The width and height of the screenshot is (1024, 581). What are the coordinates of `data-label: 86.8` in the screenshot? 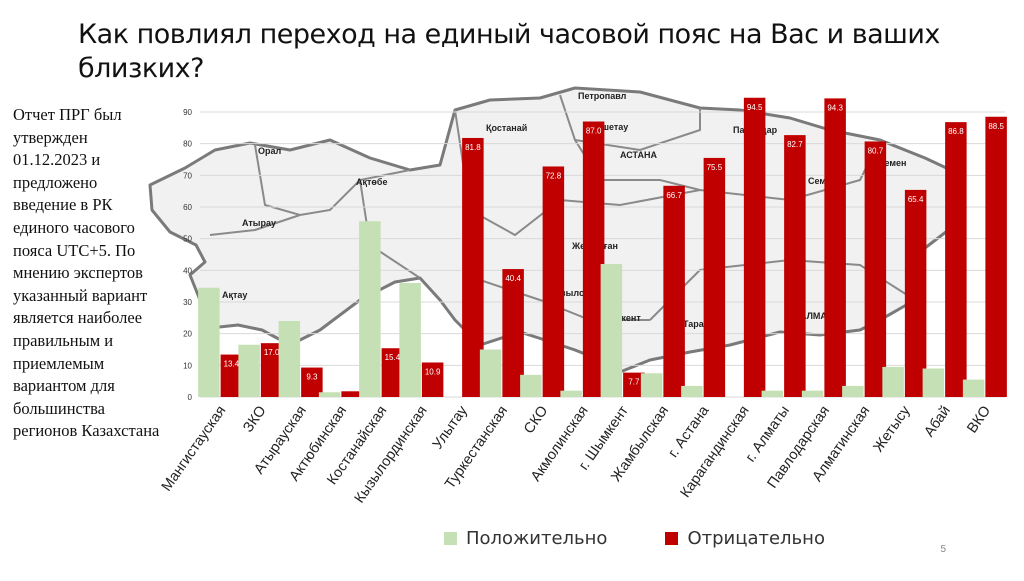 It's located at (956, 131).